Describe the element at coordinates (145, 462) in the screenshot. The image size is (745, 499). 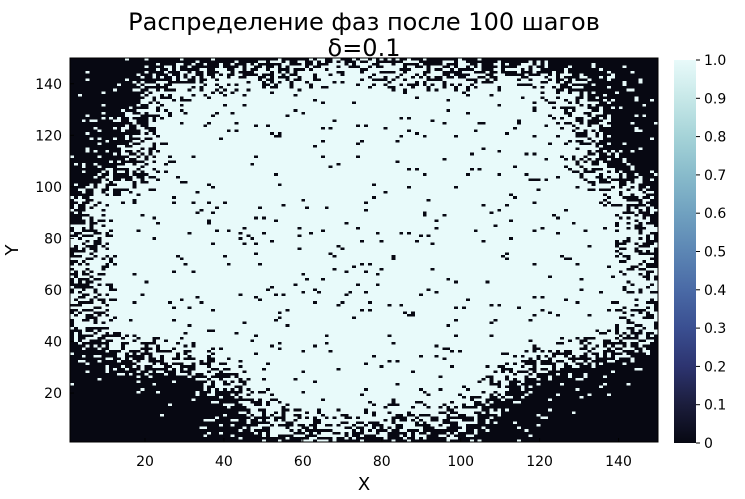
I see `x-tick-label: 20` at that location.